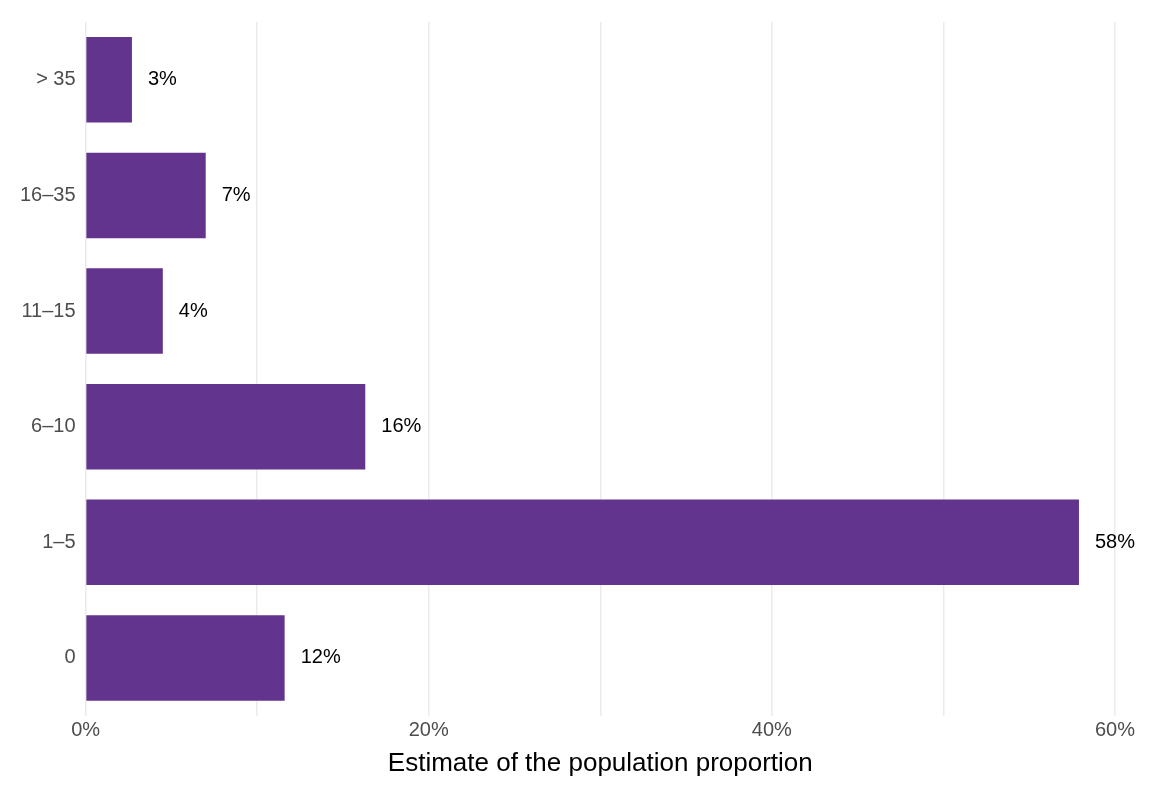 The width and height of the screenshot is (1150, 787). What do you see at coordinates (600, 761) in the screenshot?
I see `x-axis-title: Estimate of the population proportion` at bounding box center [600, 761].